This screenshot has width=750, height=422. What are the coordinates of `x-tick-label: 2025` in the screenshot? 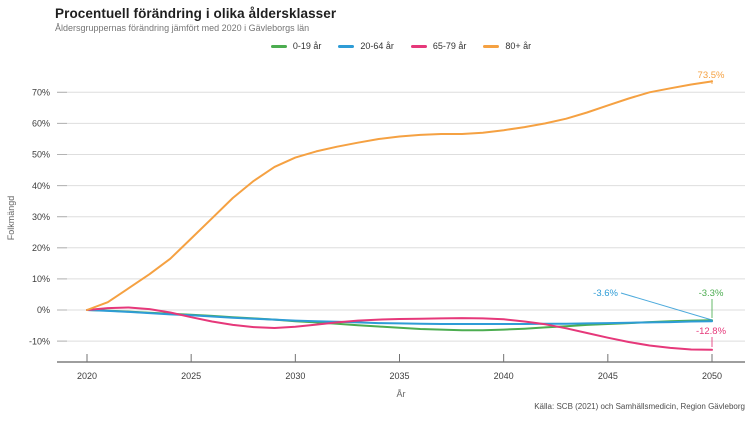 It's located at (191, 376).